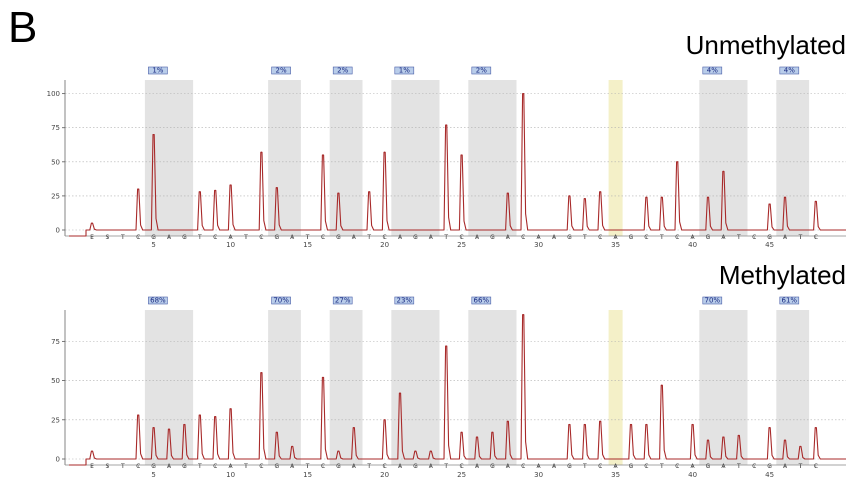 The width and height of the screenshot is (854, 481). Describe the element at coordinates (153, 475) in the screenshot. I see `x-tick-label: 5` at that location.